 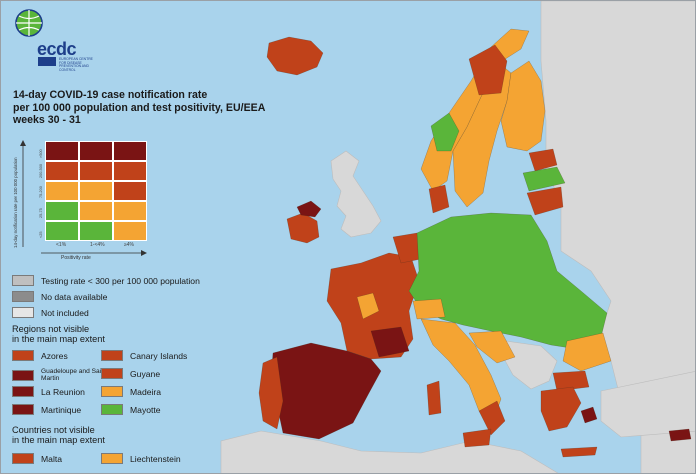 I want to click on regions-title-line-1: Regions not visible, so click(x=51, y=329).